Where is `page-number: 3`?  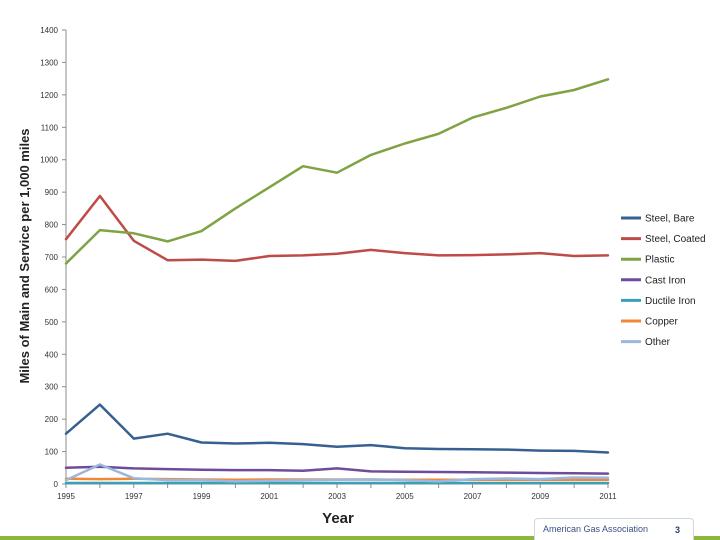
page-number: 3 is located at coordinates (678, 530).